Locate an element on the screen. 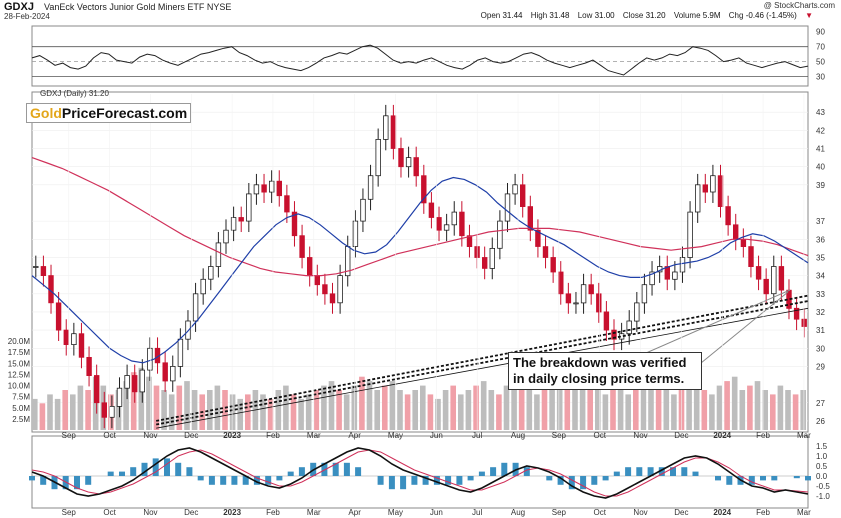 The width and height of the screenshot is (841, 518). panel-frame is located at coordinates (420, 56).